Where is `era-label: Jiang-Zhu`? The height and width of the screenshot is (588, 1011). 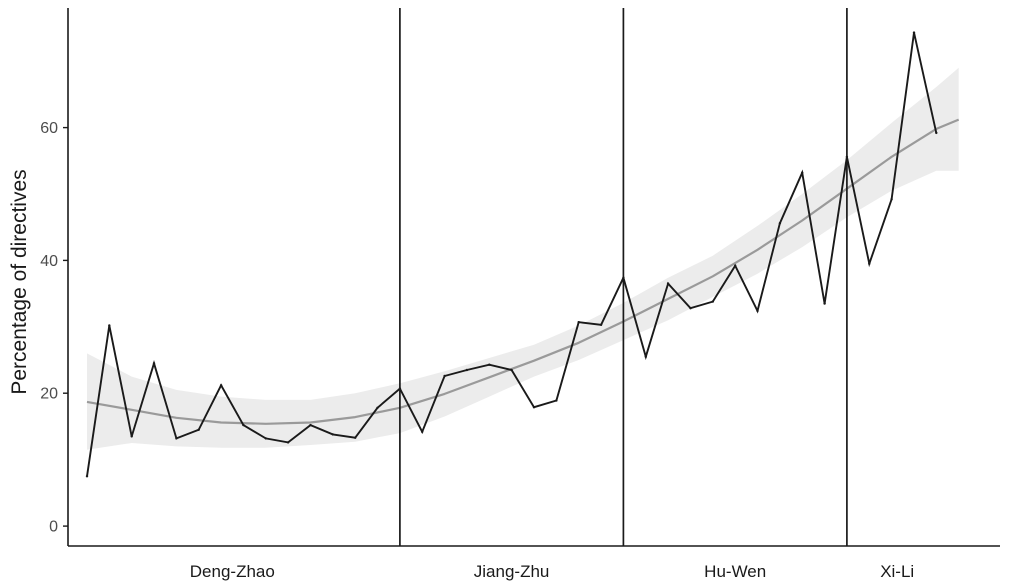
era-label: Jiang-Zhu is located at coordinates (512, 571).